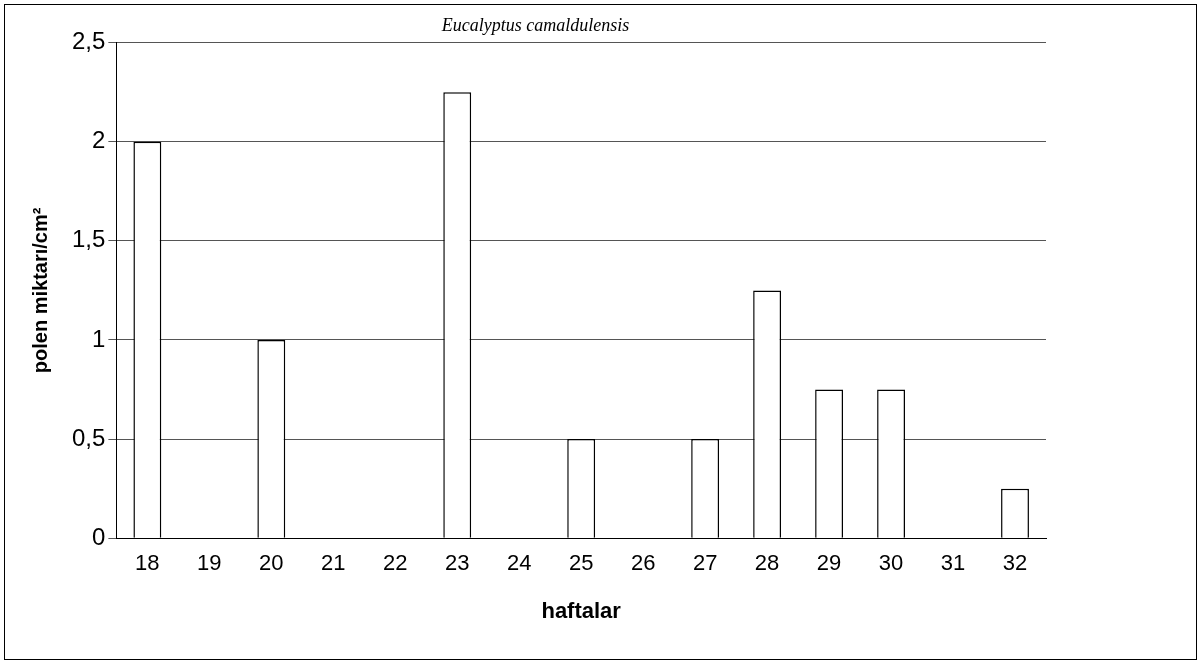 The height and width of the screenshot is (666, 1203). Describe the element at coordinates (953, 563) in the screenshot. I see `x-tick-label: 31` at that location.